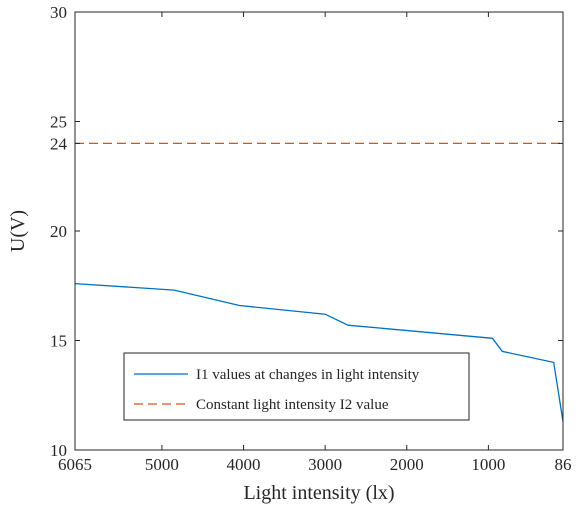 The height and width of the screenshot is (516, 583). I want to click on x-tick-label: 3000, so click(325, 464).